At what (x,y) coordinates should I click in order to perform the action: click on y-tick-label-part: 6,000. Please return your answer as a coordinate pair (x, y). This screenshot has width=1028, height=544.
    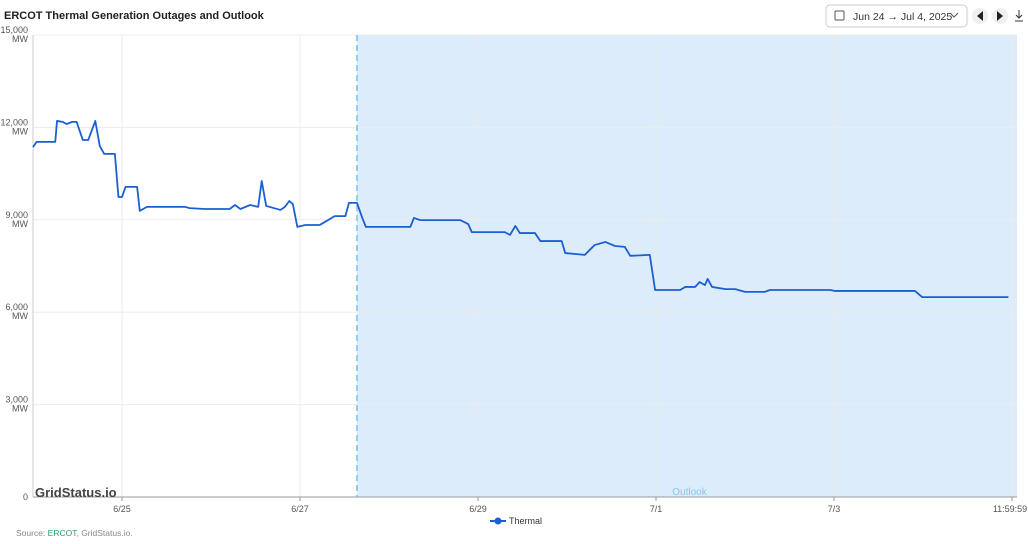
    Looking at the image, I should click on (16, 307).